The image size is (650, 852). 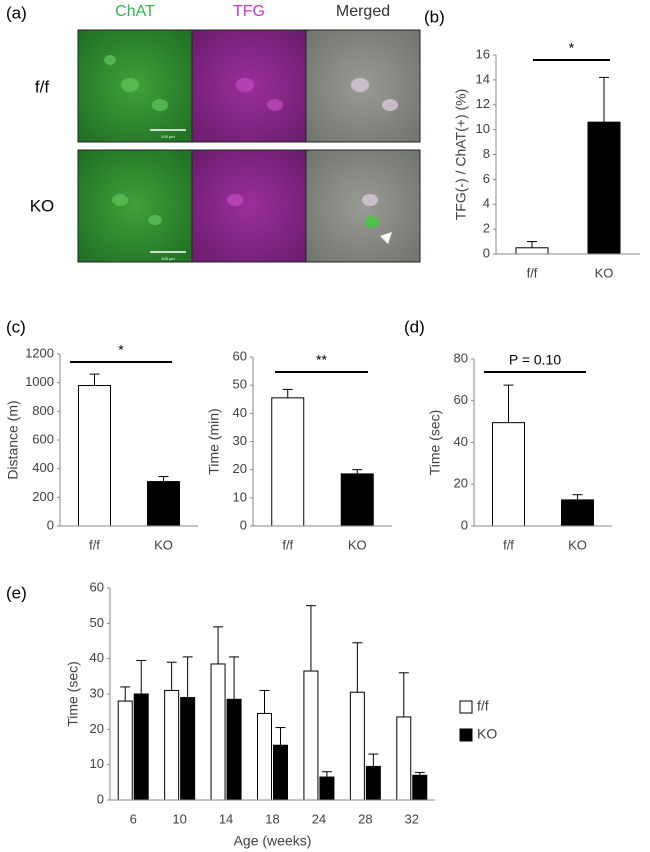 What do you see at coordinates (16, 326) in the screenshot?
I see `panel-label: (c)` at bounding box center [16, 326].